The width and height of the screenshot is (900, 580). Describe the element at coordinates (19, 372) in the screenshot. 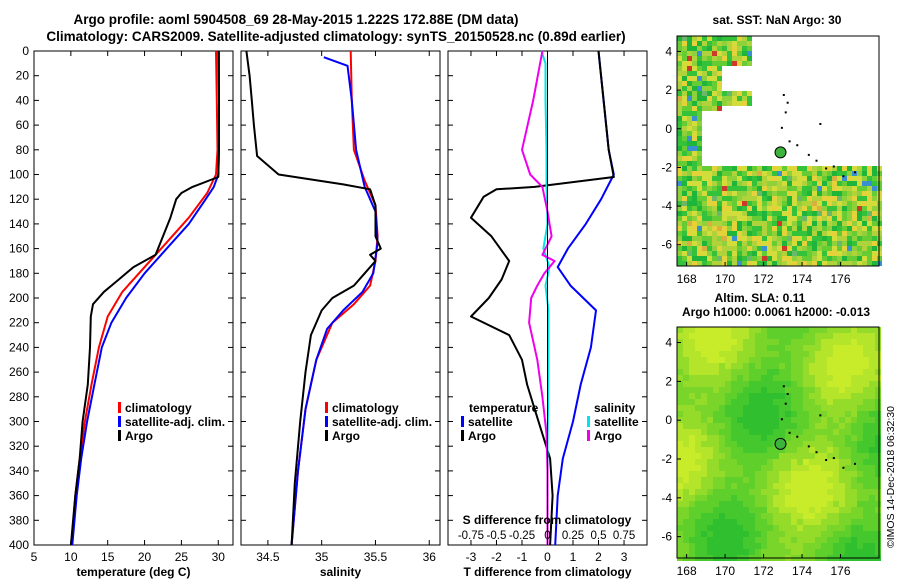

I see `y-tick-label: 260` at that location.